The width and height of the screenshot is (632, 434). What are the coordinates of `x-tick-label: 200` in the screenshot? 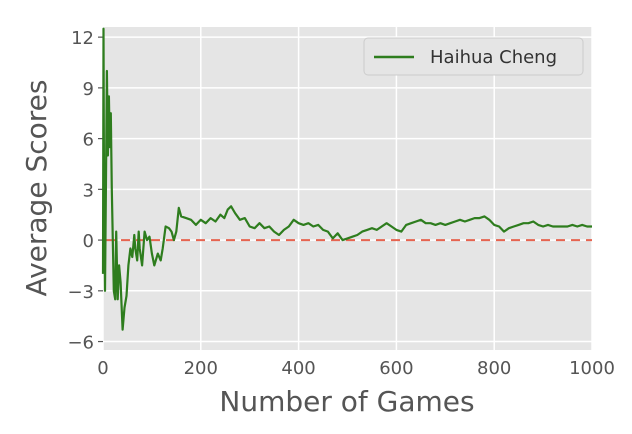 It's located at (201, 368).